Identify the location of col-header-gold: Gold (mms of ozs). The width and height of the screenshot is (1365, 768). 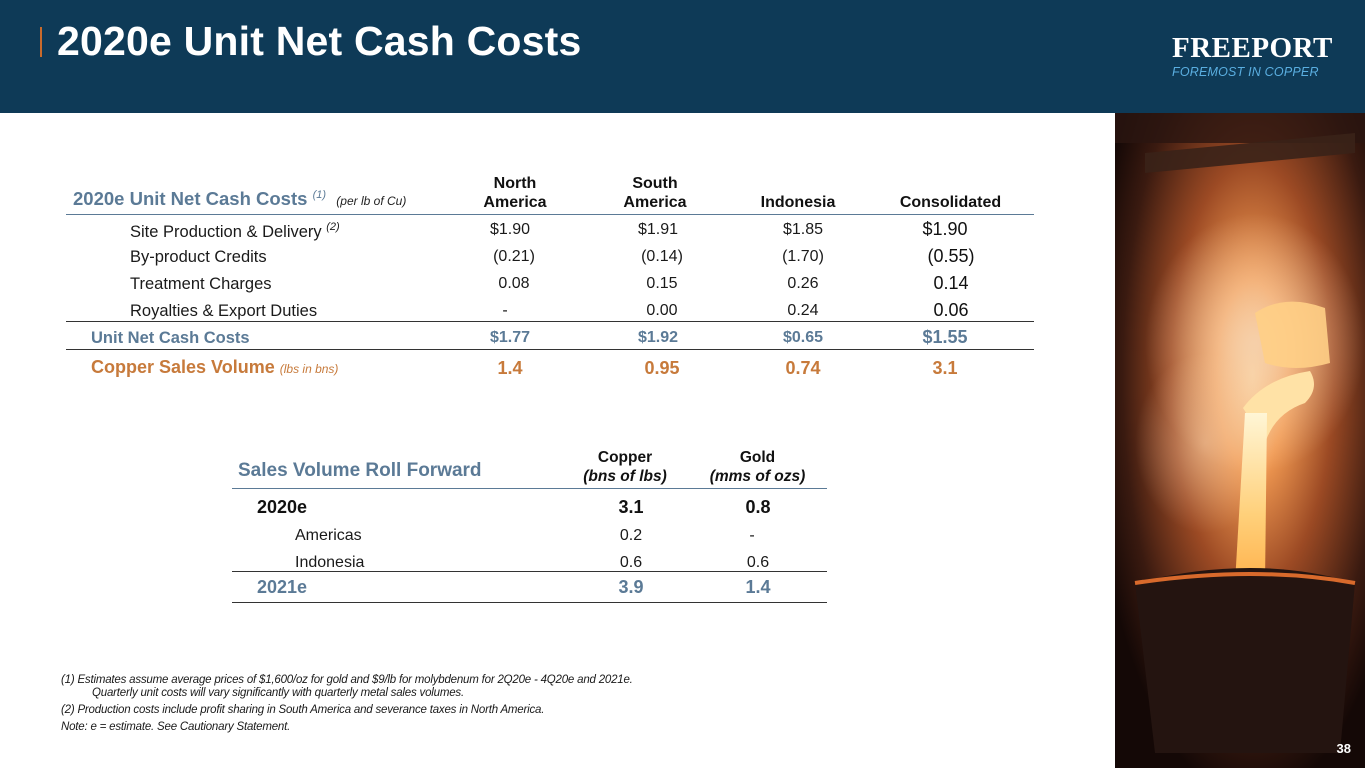
(757, 467).